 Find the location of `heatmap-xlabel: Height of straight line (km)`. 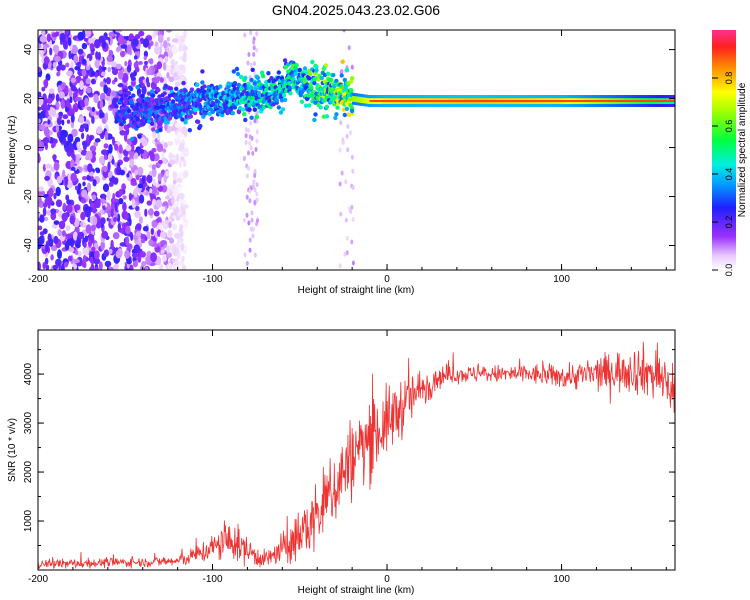

heatmap-xlabel: Height of straight line (km) is located at coordinates (356, 290).